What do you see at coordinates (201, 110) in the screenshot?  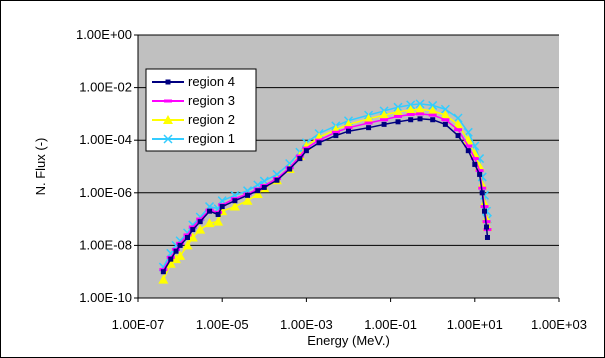 I see `legend: region 4 region 3 region 2 region 1` at bounding box center [201, 110].